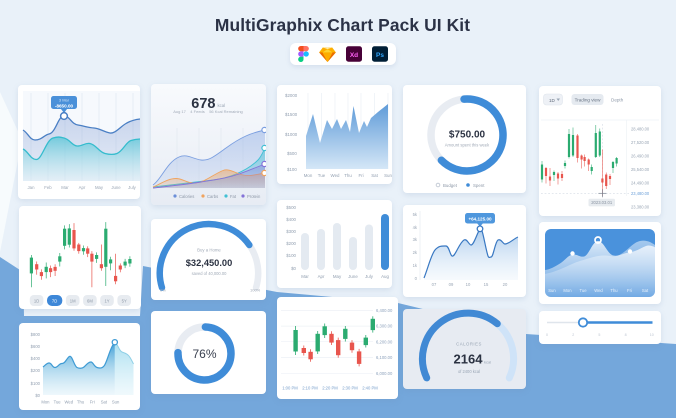 The height and width of the screenshot is (418, 676). I want to click on svg-text: May, so click(337, 276).